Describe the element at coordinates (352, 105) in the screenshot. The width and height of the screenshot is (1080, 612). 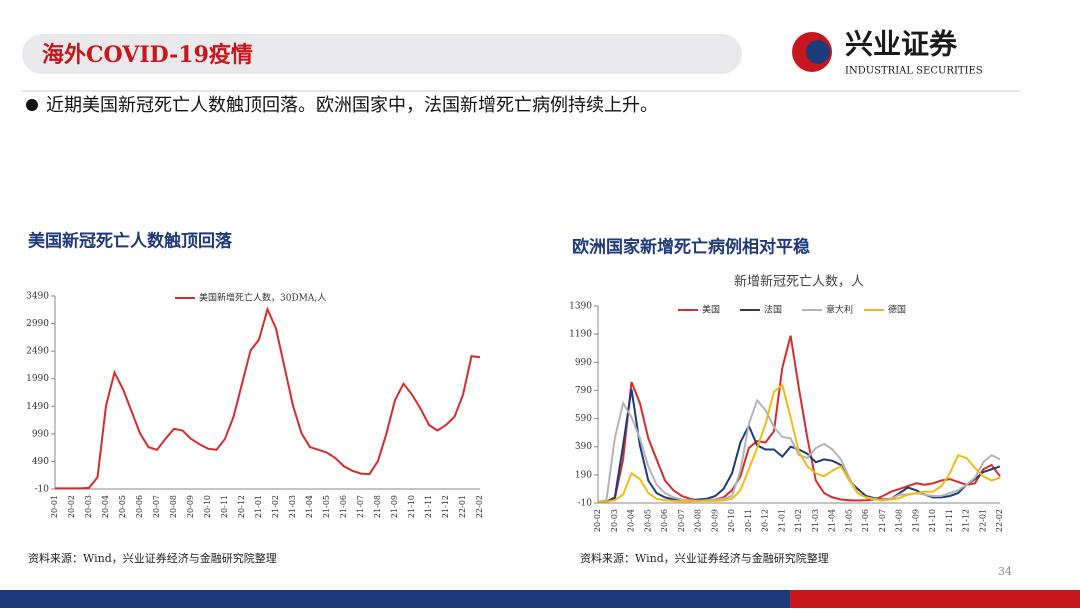
I see `bullet-text: 近期美国新冠死亡人数触顶回落。欧洲国家中，法国新增死亡病例持续上升。` at that location.